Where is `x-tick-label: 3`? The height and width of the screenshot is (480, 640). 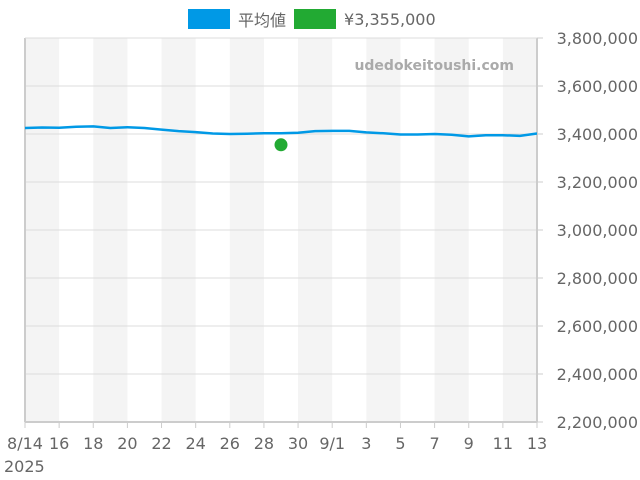 x-tick-label: 3 is located at coordinates (366, 443).